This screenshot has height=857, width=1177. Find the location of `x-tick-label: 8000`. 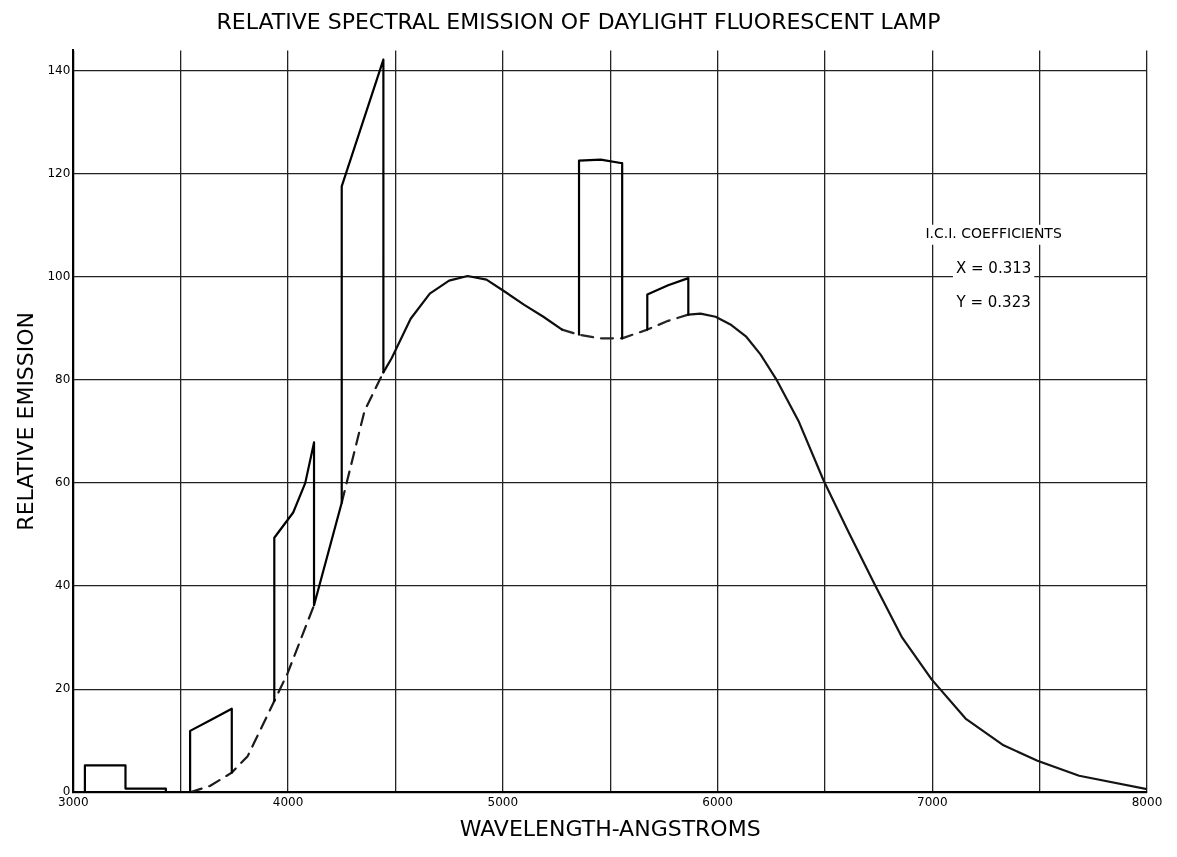

x-tick-label: 8000 is located at coordinates (1147, 801).